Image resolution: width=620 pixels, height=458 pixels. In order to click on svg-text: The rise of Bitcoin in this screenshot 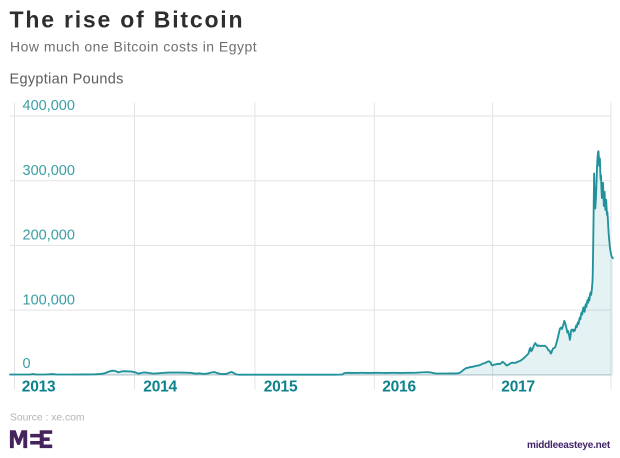, I will do `click(127, 20)`.